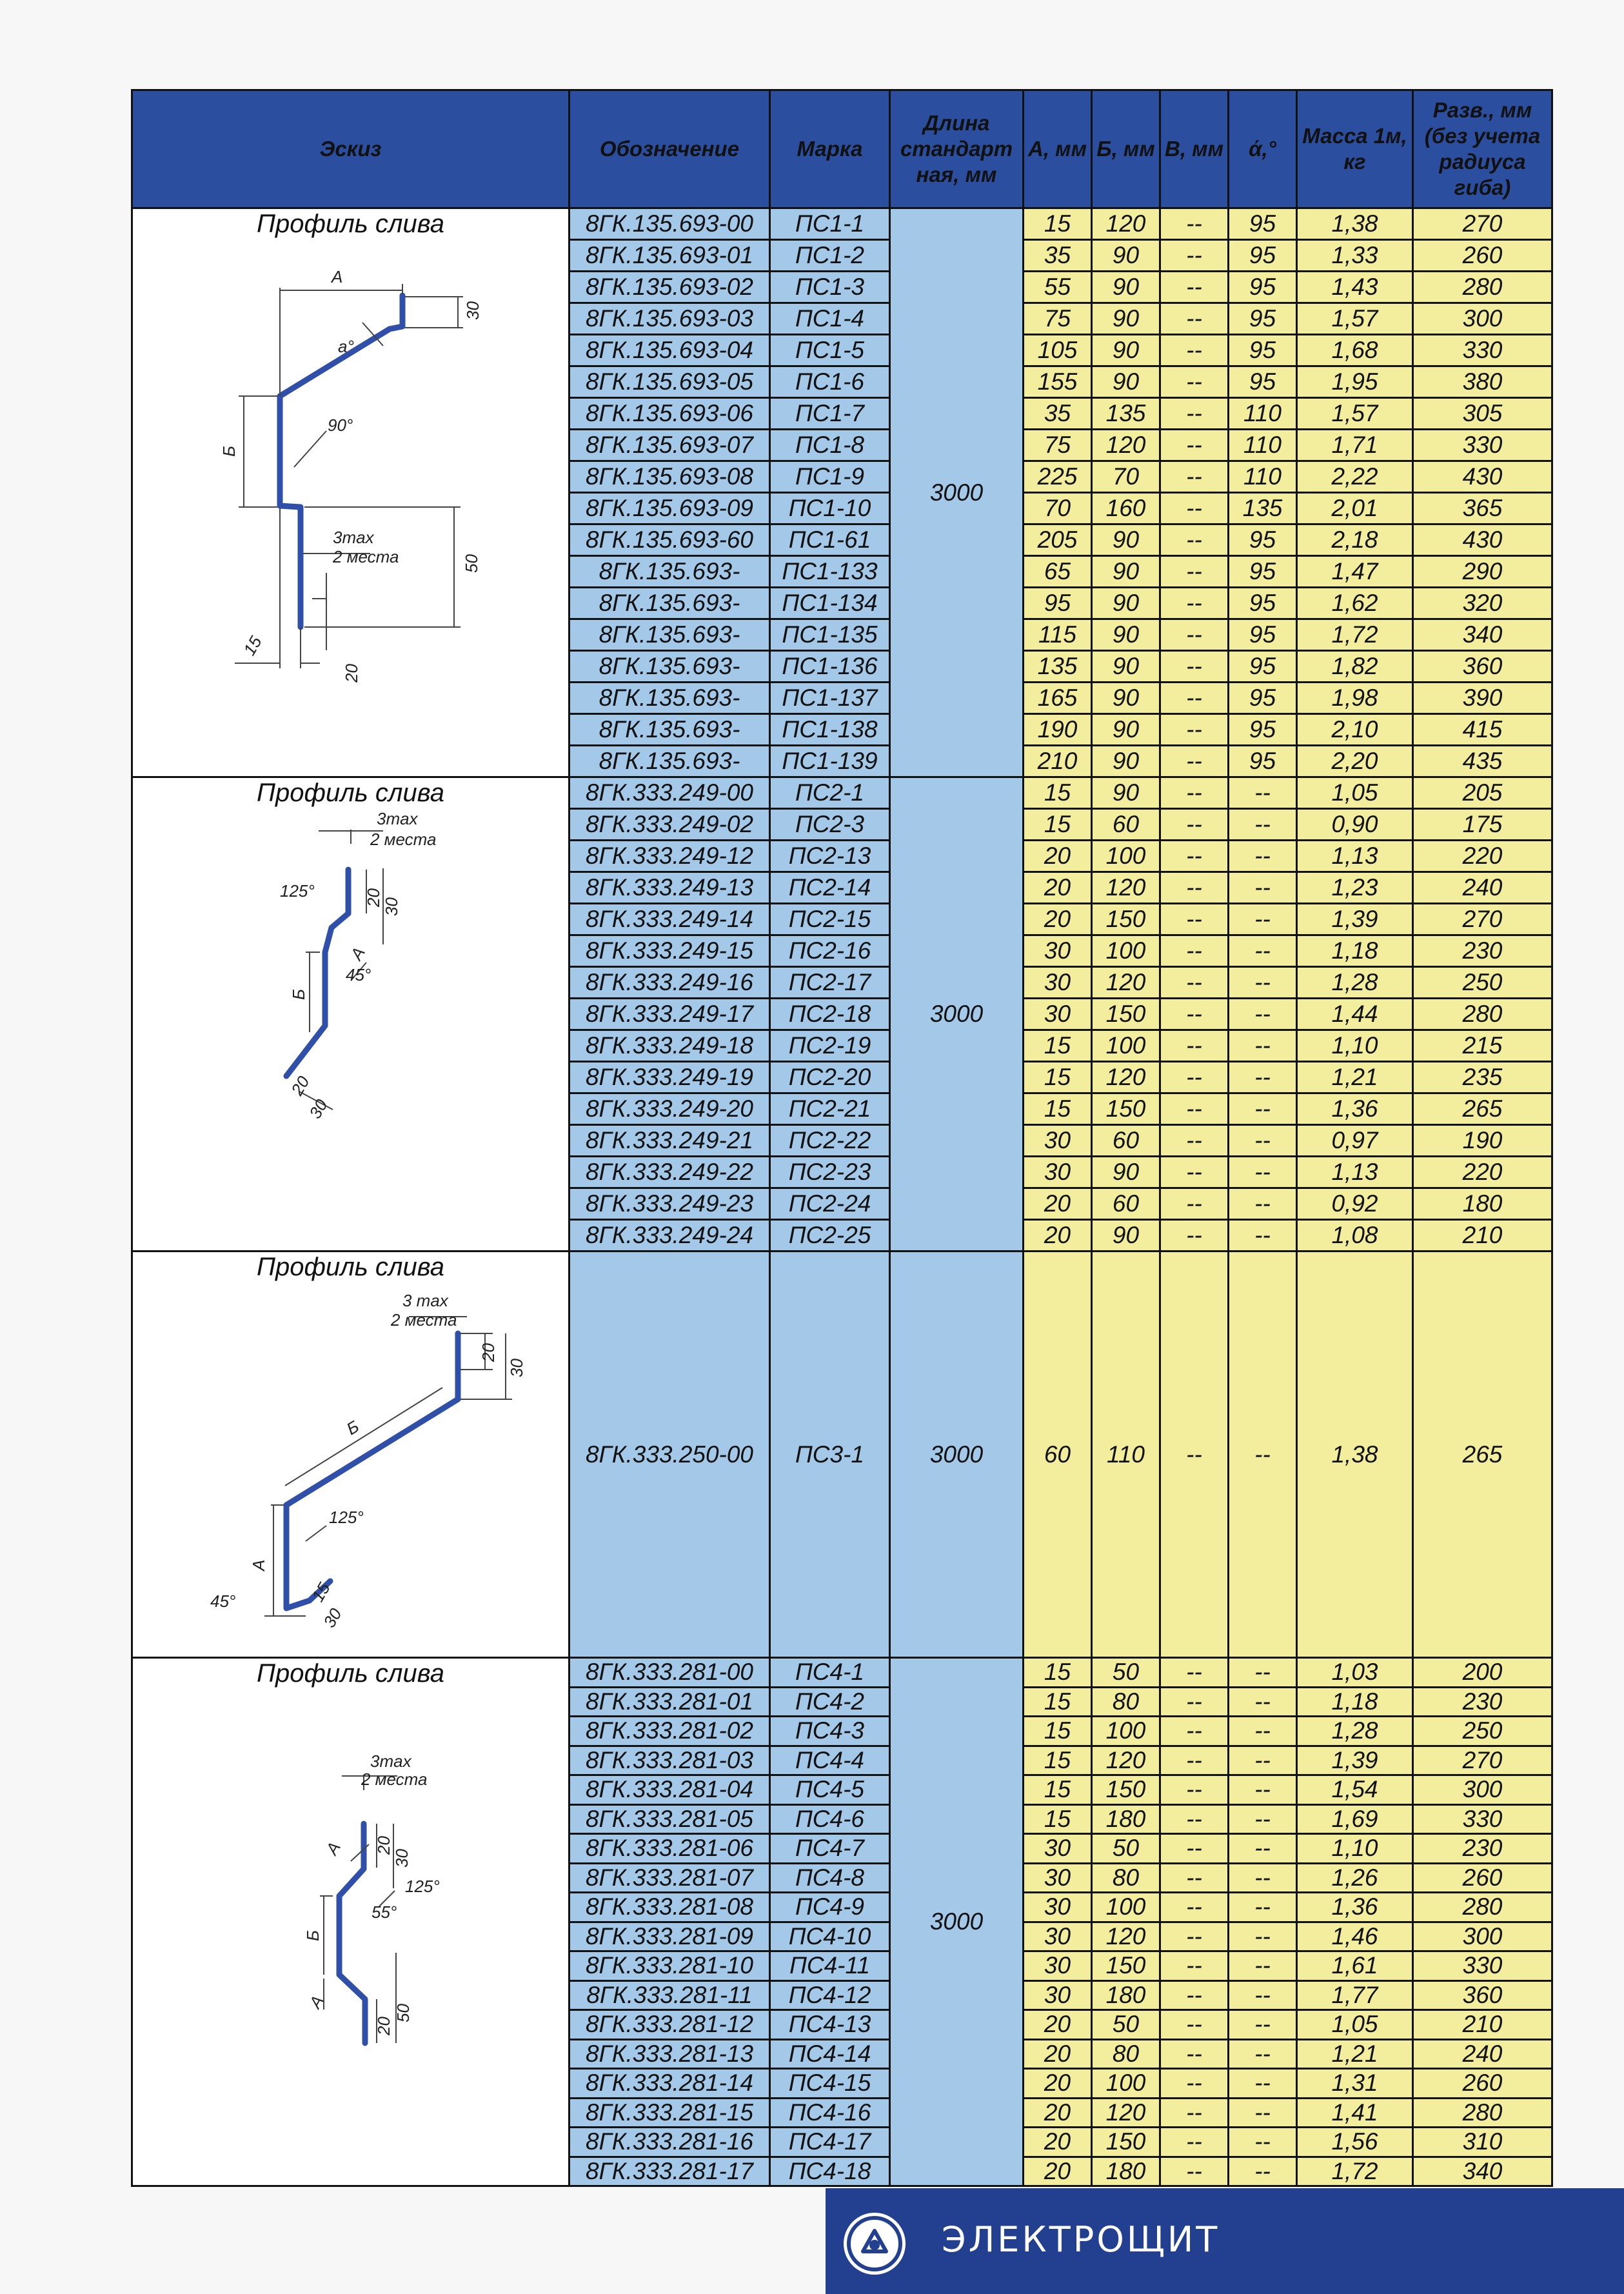 Image resolution: width=1624 pixels, height=2294 pixels. I want to click on mark-cell: ПС1-135, so click(830, 635).